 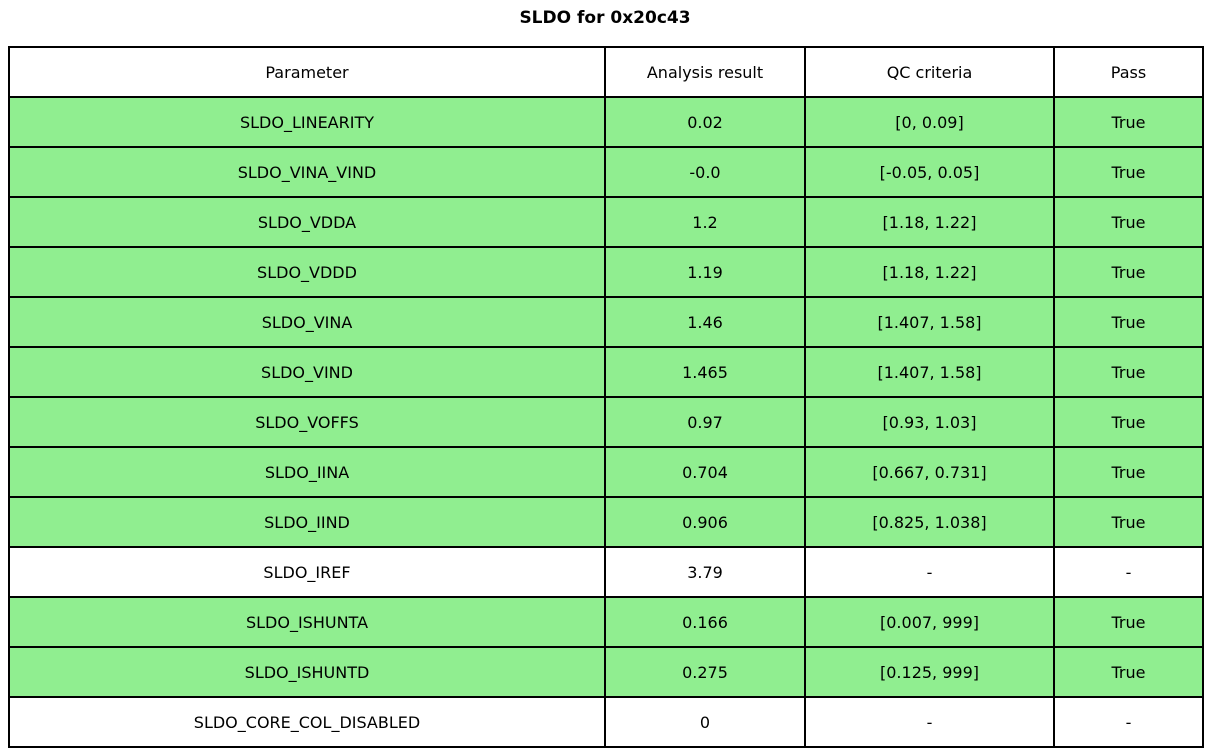 What do you see at coordinates (705, 172) in the screenshot?
I see `cell-analysis-result: -0.0` at bounding box center [705, 172].